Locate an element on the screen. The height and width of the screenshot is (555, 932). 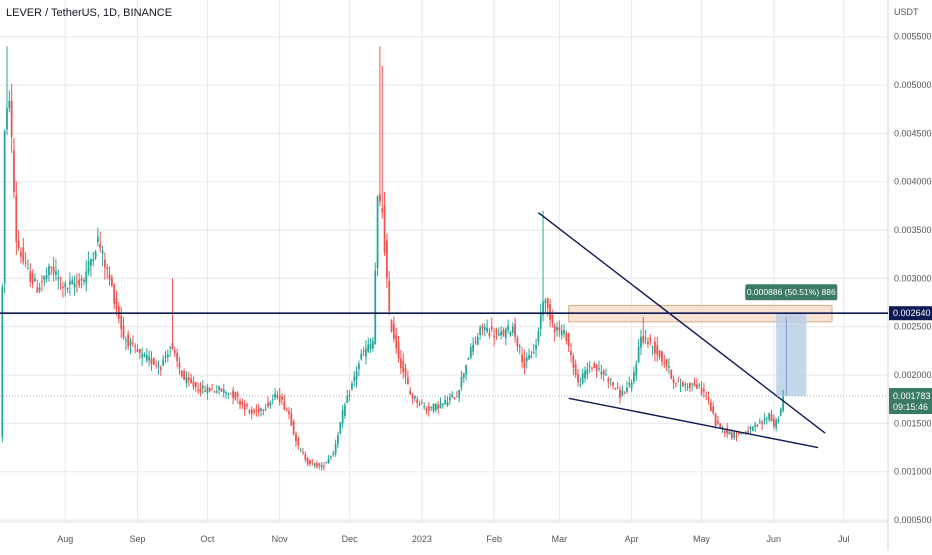
y-tick-label: 0.003500 is located at coordinates (913, 230).